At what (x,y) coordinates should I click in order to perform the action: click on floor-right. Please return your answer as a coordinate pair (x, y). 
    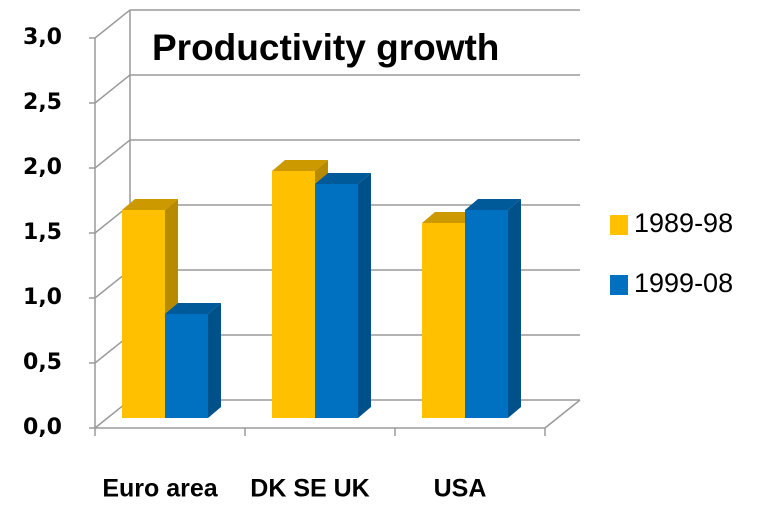
    Looking at the image, I should click on (562, 414).